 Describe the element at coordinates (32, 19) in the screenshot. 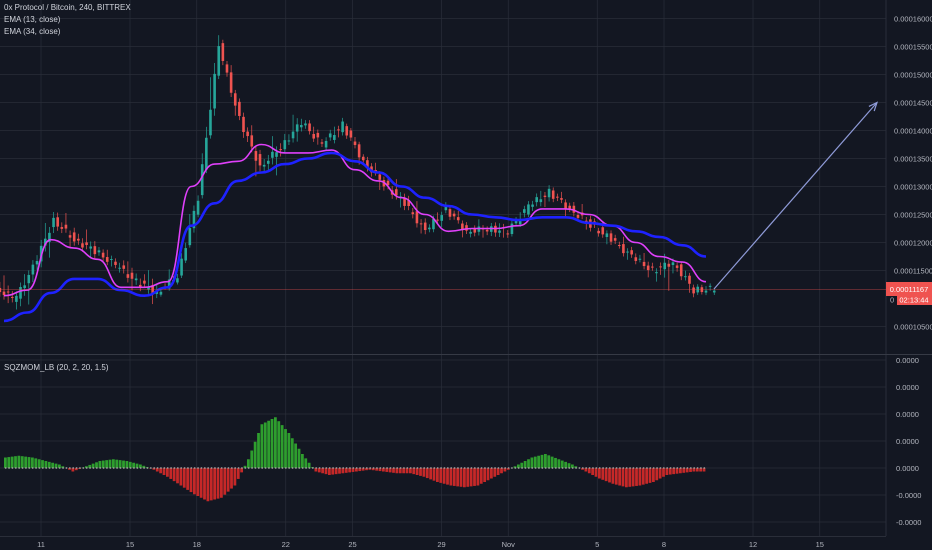

I see `ema13-legend: EMA (13, close)` at that location.